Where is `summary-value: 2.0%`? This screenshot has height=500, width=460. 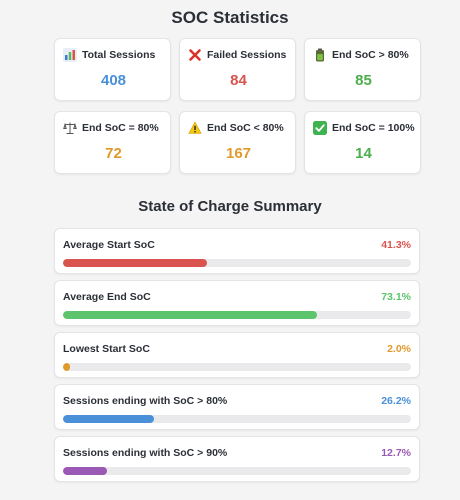 summary-value: 2.0% is located at coordinates (399, 349).